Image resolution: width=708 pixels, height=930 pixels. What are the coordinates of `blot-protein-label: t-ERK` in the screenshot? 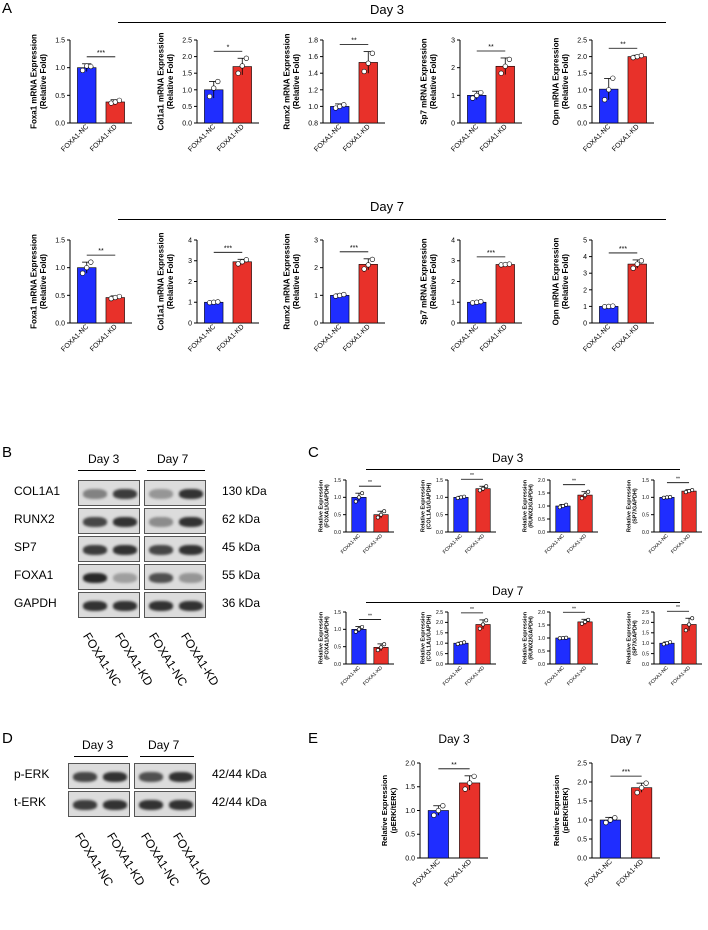 It's located at (30, 802).